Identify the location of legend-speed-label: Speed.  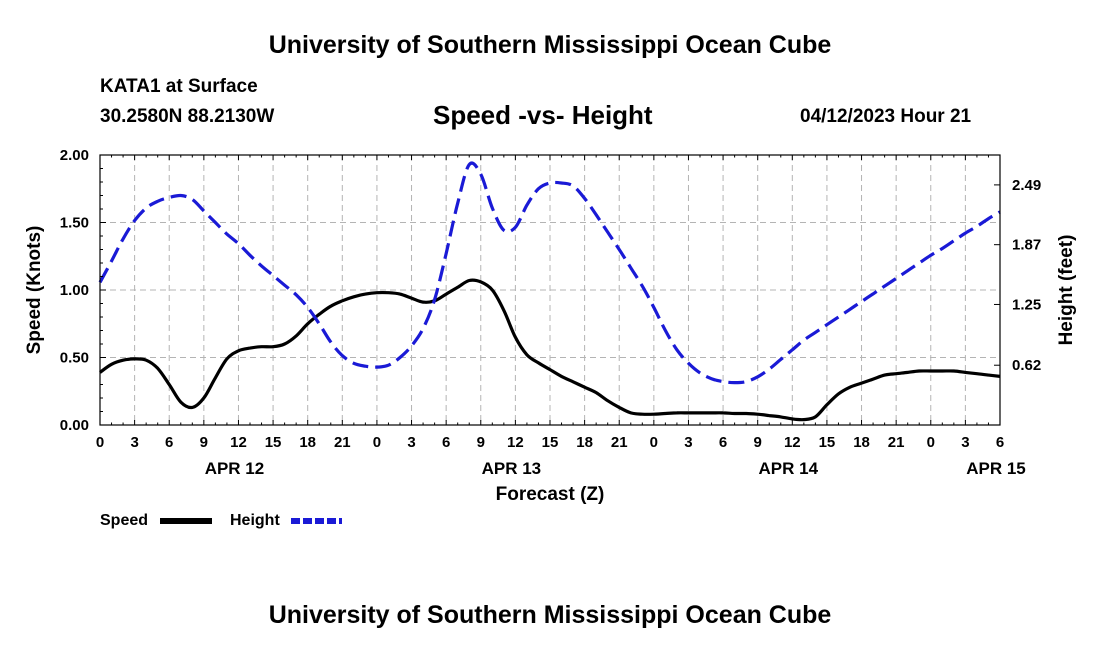
(124, 520).